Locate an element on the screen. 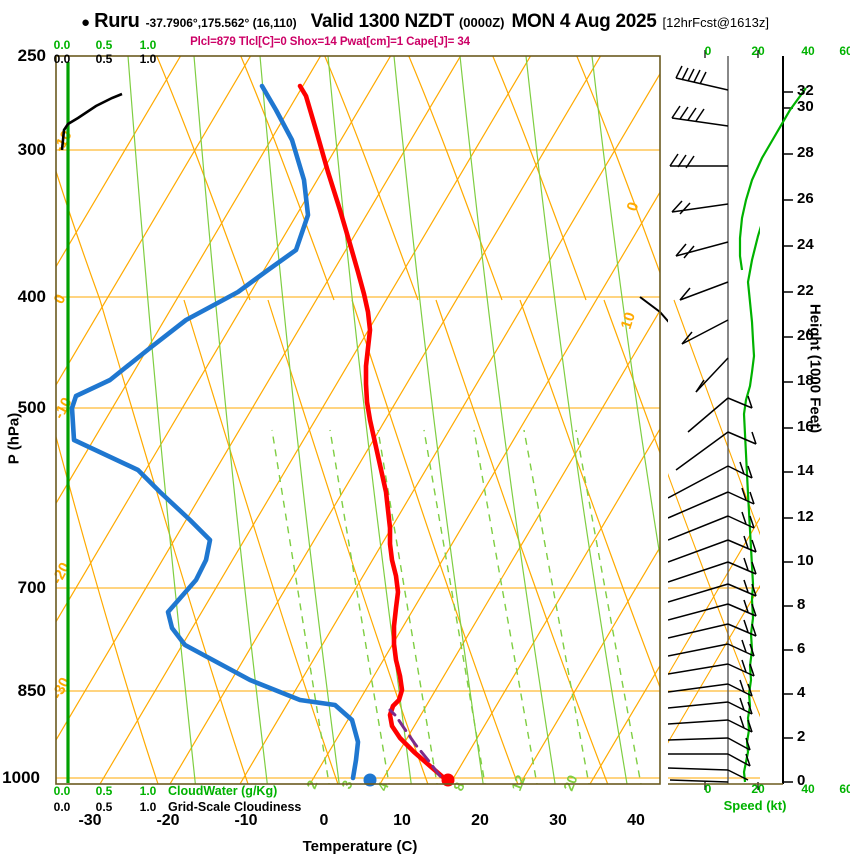  valid-time: Valid 1300 NZDT is located at coordinates (382, 21).